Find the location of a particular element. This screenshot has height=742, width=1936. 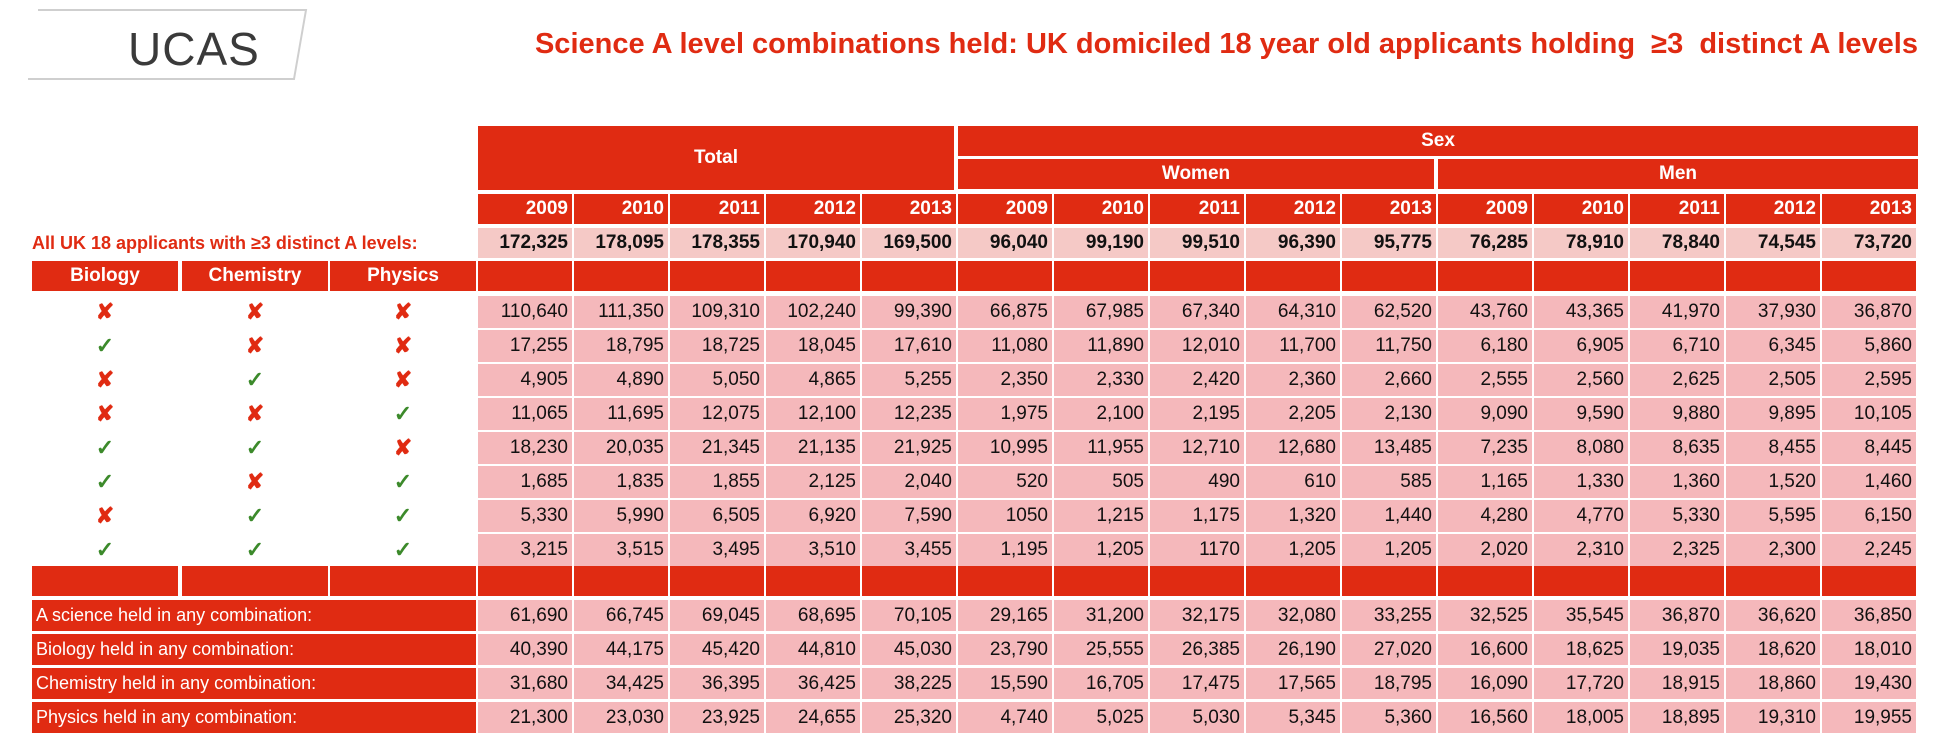

logo: UCAS is located at coordinates (168, 44).